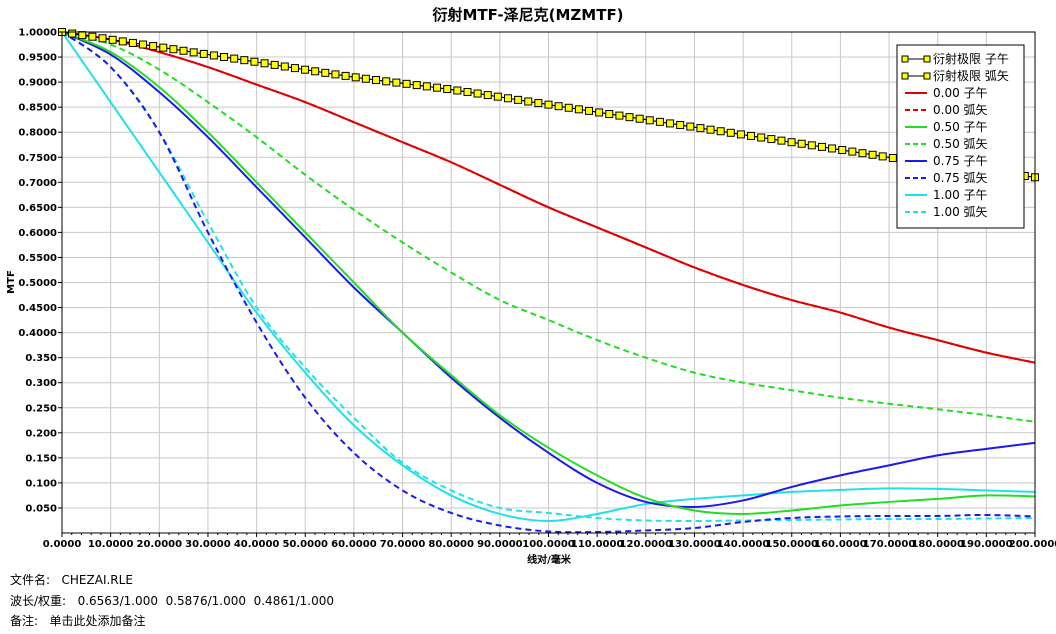 This screenshot has height=634, width=1056. What do you see at coordinates (24, 621) in the screenshot?
I see `note-label: 备注:` at bounding box center [24, 621].